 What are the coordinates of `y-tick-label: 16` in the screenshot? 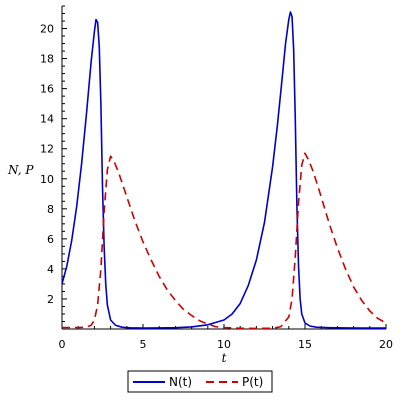 It's located at (47, 89).